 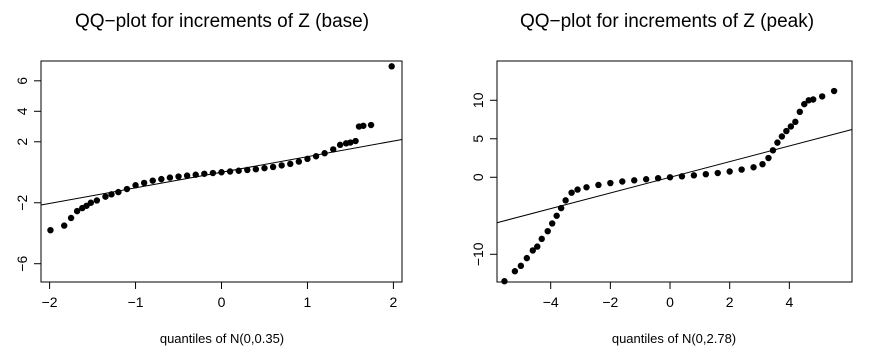 I want to click on reference-line, so click(x=674, y=176).